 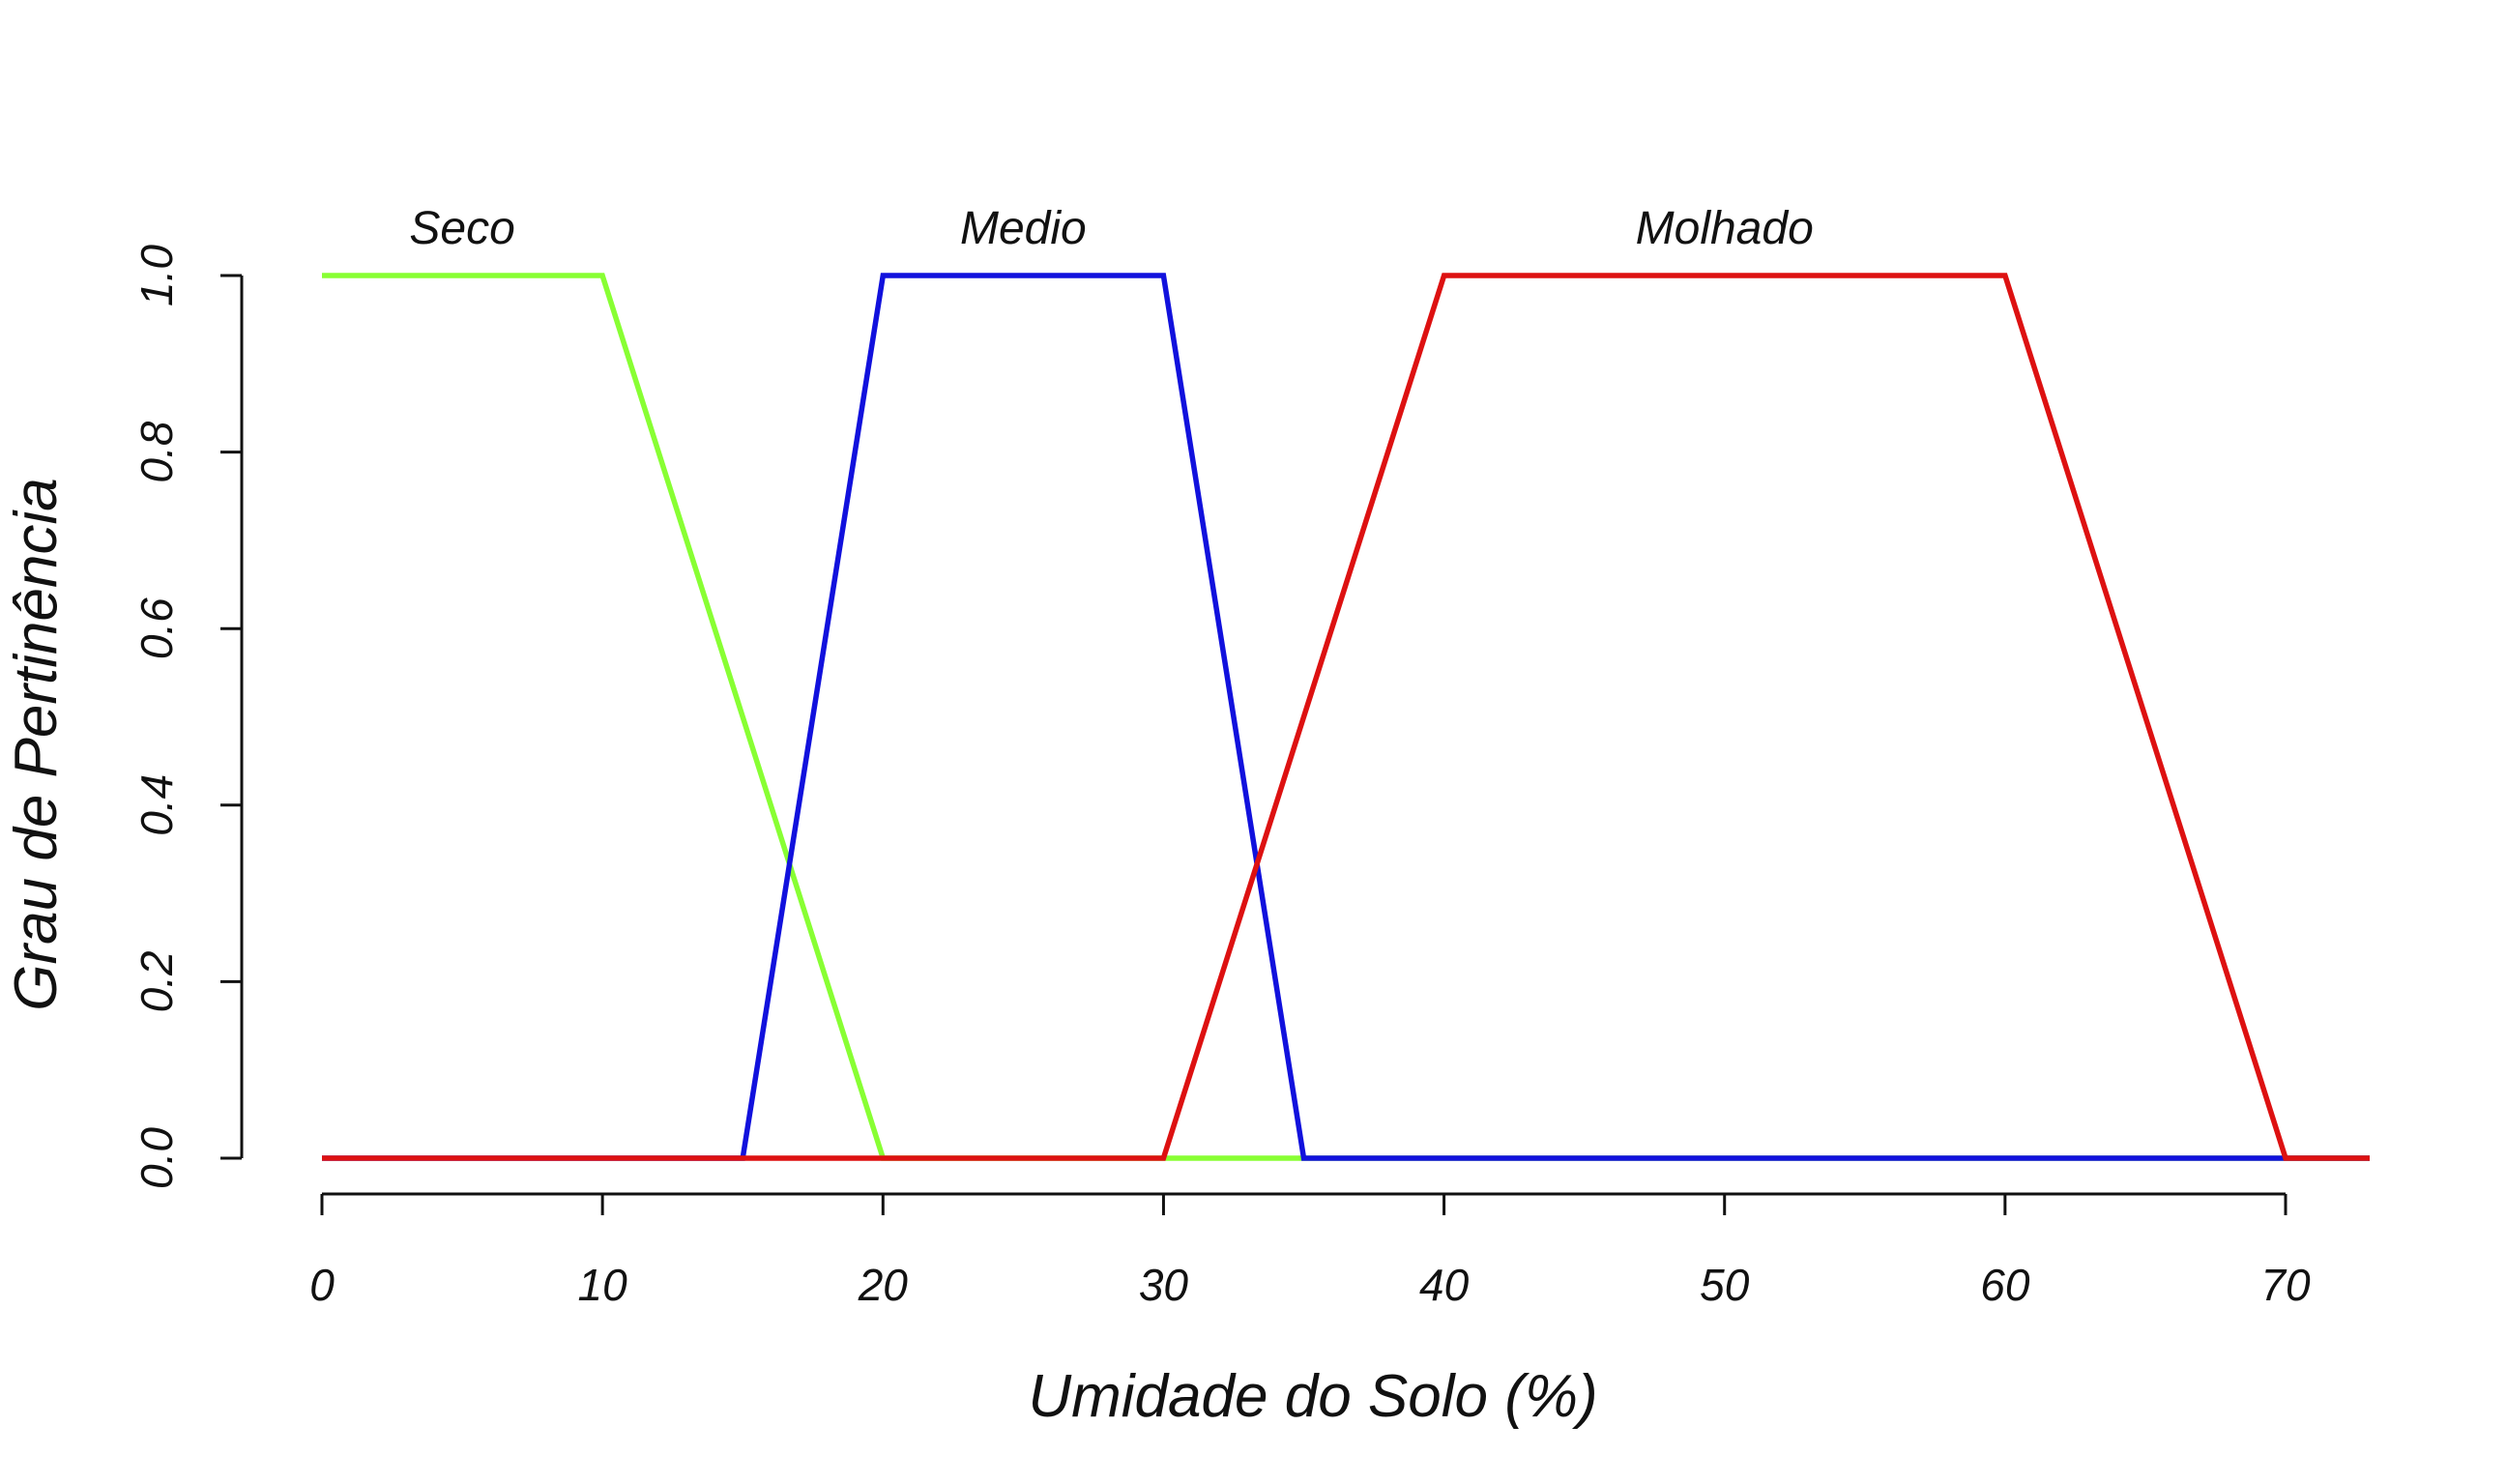 I want to click on x-tick-label: 30, so click(x=1164, y=1285).